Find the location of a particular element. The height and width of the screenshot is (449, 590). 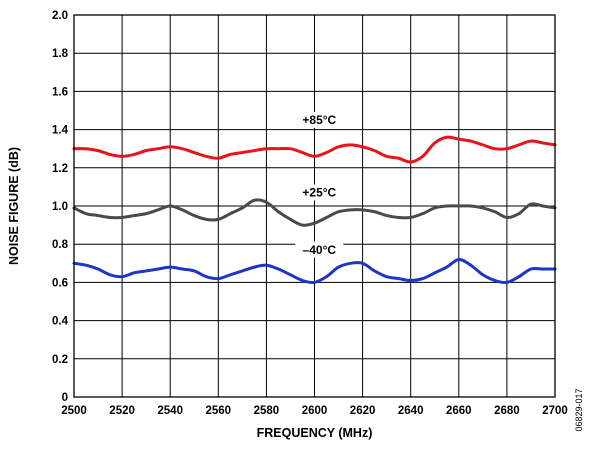

series-line-40c is located at coordinates (314, 271).